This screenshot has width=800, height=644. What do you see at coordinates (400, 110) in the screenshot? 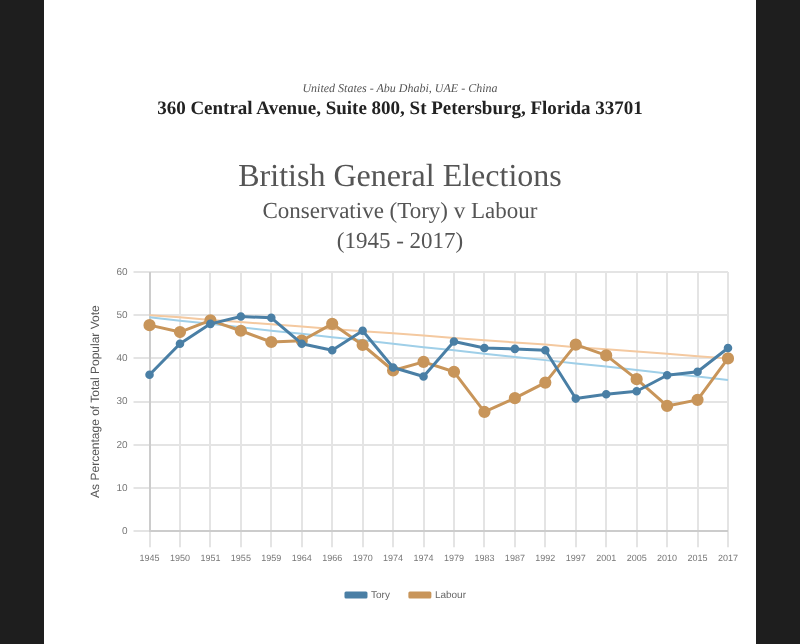
I see `text: 360 Central Avenue, Suite 800, St Petersburg, Florida 33701` at bounding box center [400, 110].